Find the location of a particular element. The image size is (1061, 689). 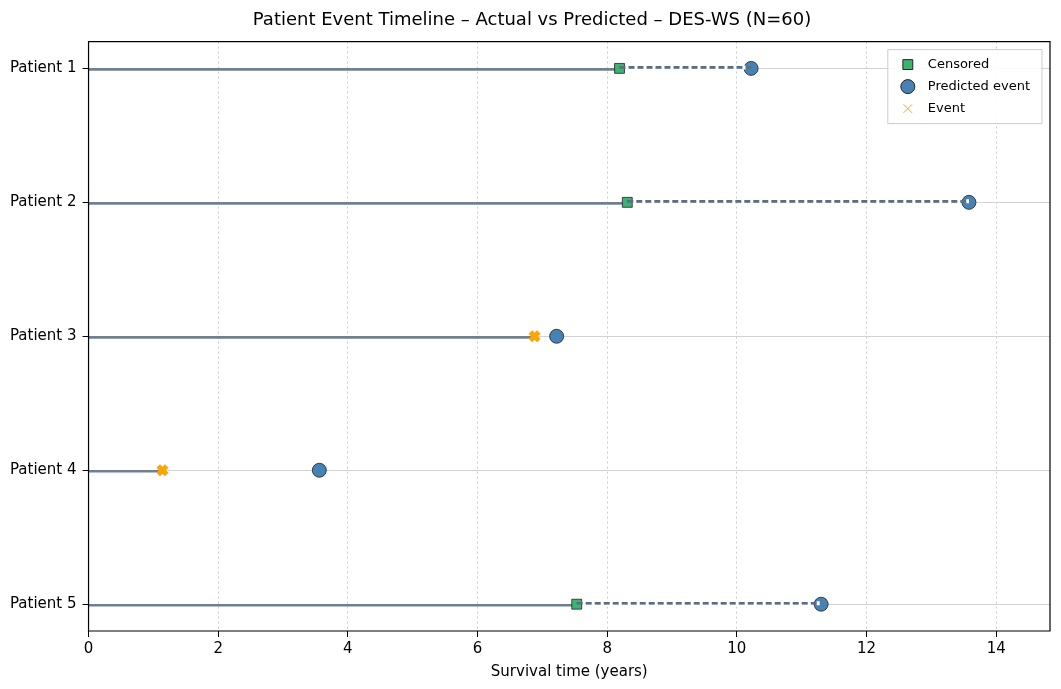

x-tick-label: 6 is located at coordinates (477, 647).